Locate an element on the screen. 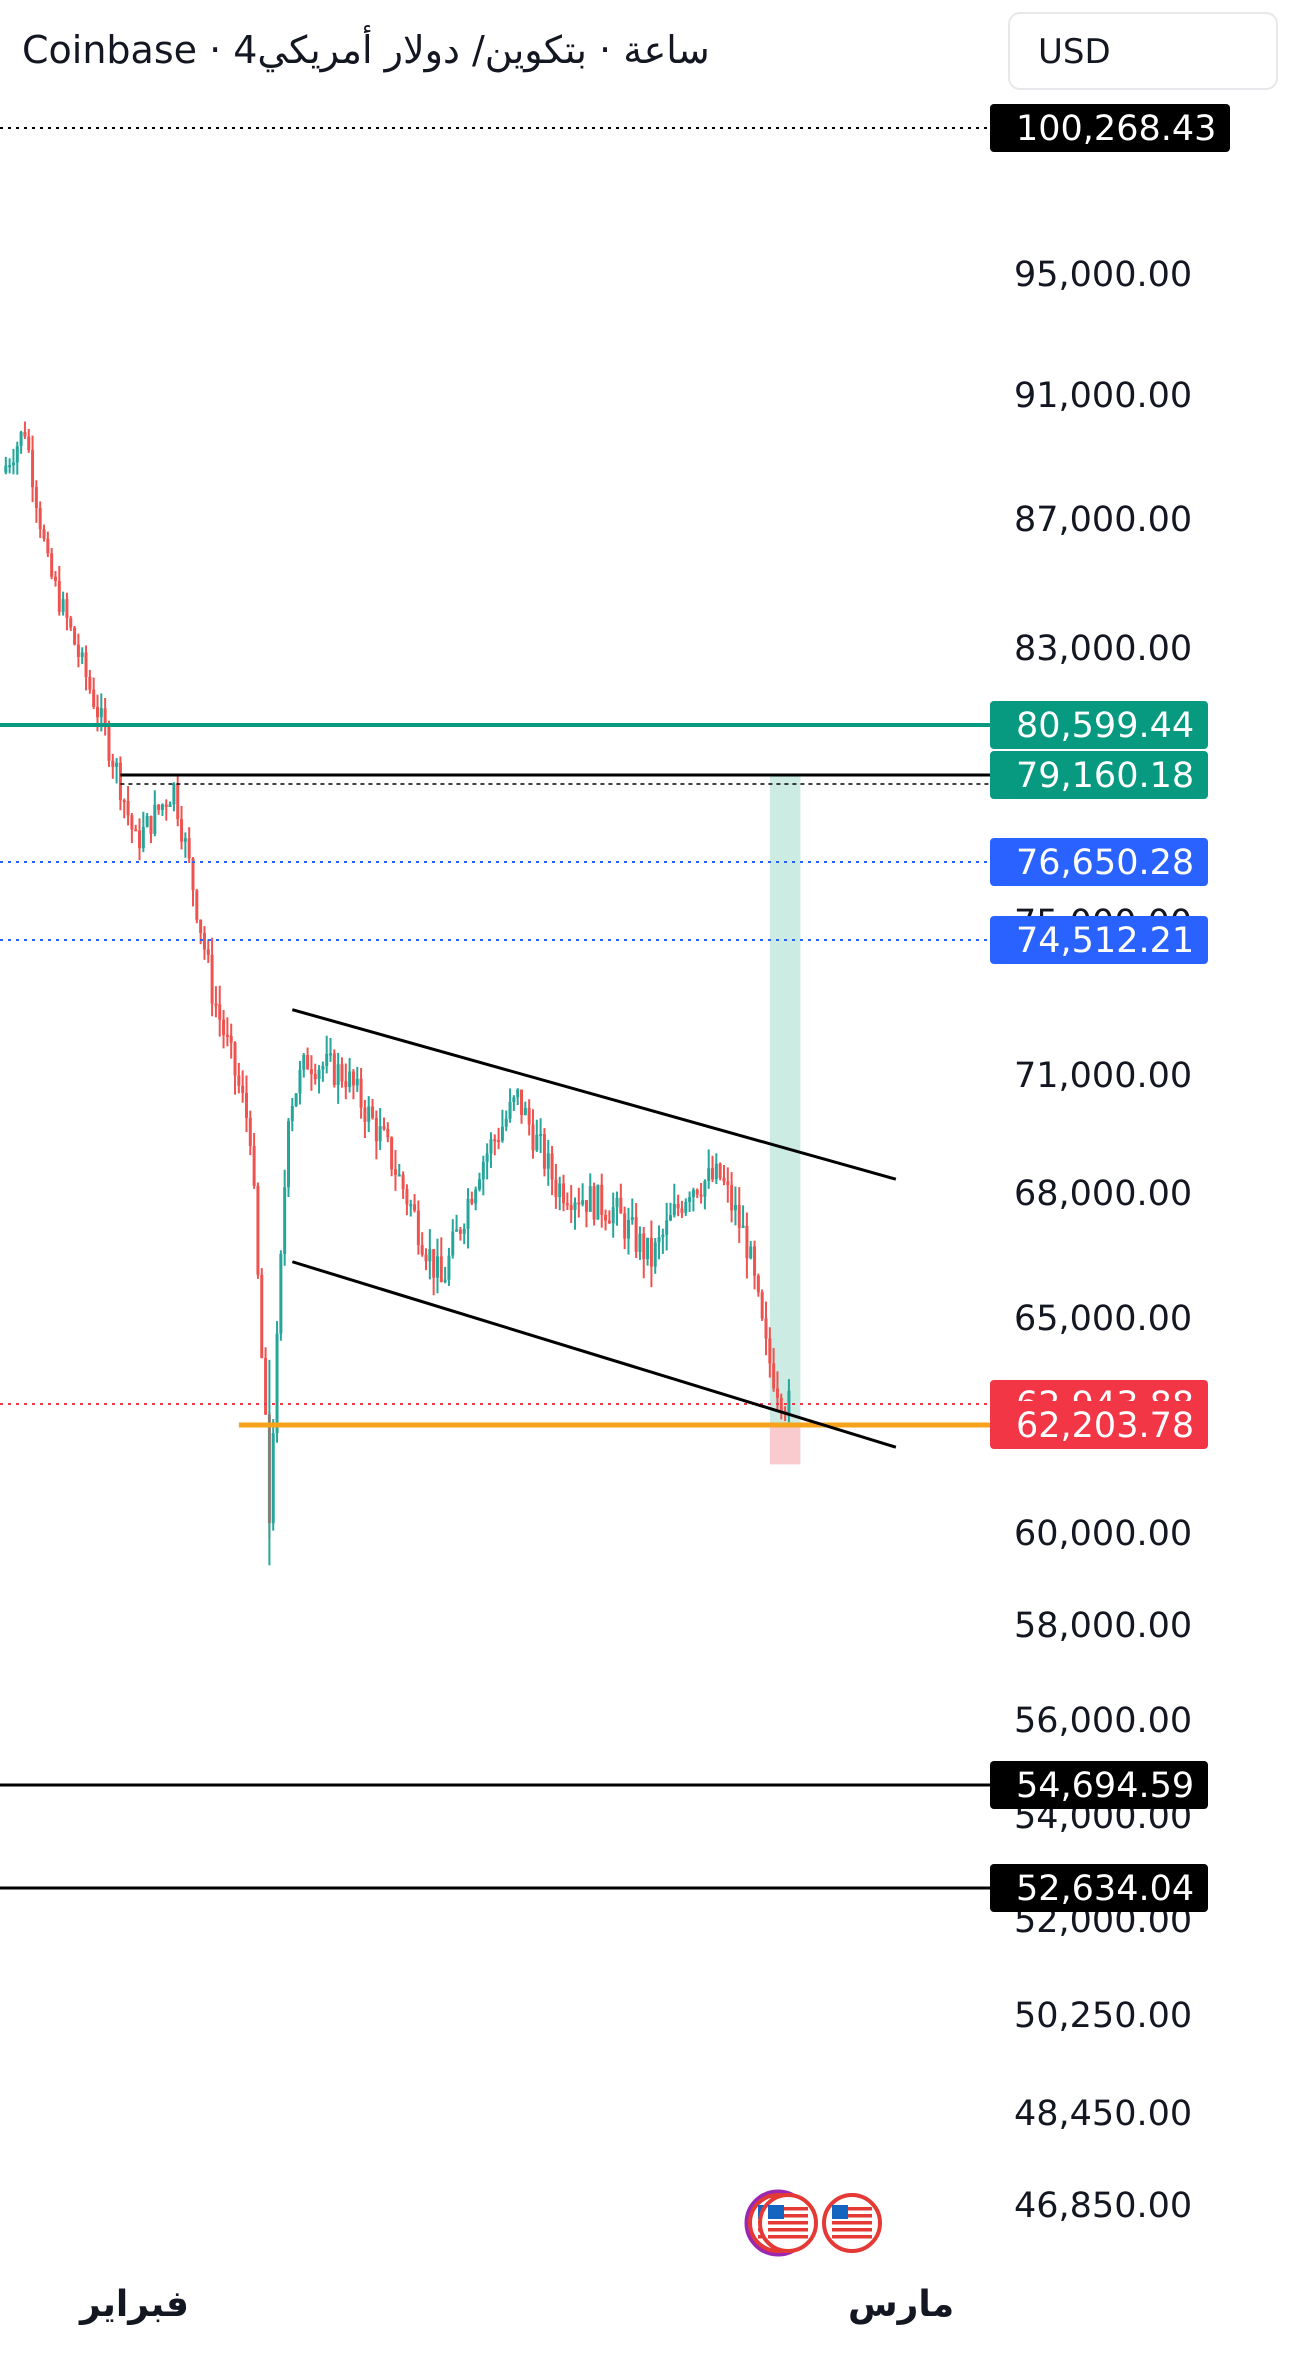  y-tick-label: 58,000.00 is located at coordinates (1103, 1626).